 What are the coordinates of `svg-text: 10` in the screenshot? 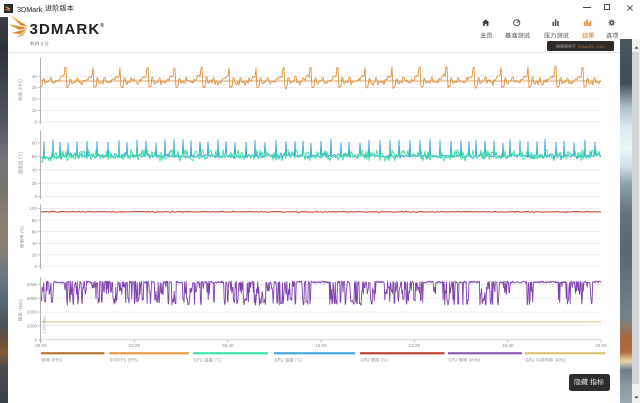 It's located at (35, 110).